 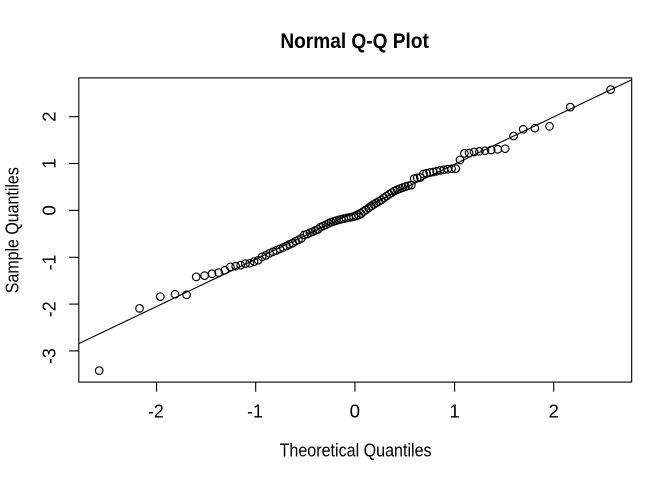 I want to click on svg-text: Normal Q-Q Plot, so click(x=354, y=40).